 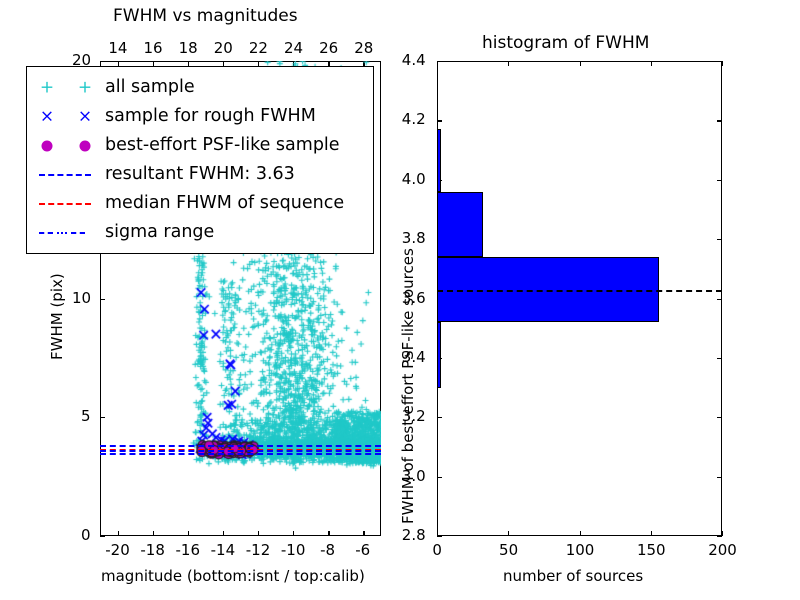 What do you see at coordinates (66, 116) in the screenshot?
I see `legend-symbol-rough-sample: × ×` at bounding box center [66, 116].